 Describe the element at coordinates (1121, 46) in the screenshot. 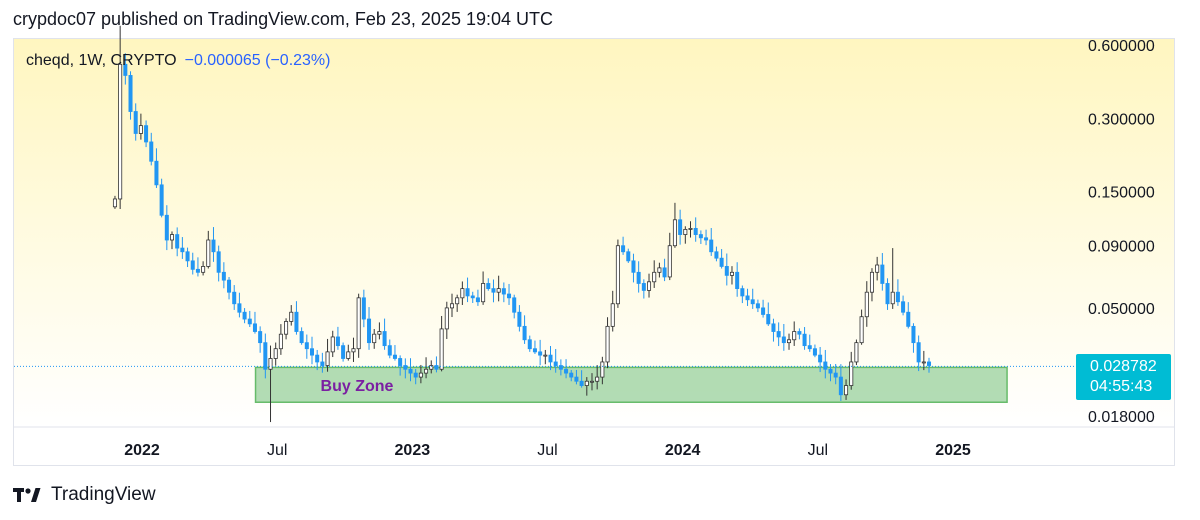

I see `y-tick-label-0-600000: 0.600000` at that location.